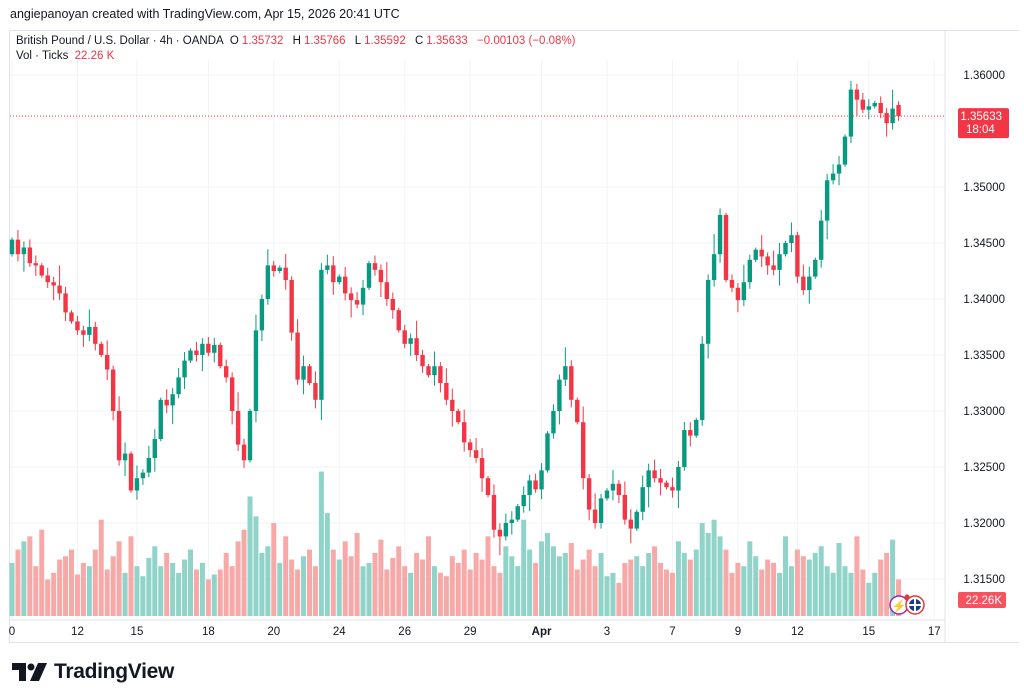 The image size is (1024, 699). I want to click on volume-indicator-title: Vol · Ticks, so click(42, 56).